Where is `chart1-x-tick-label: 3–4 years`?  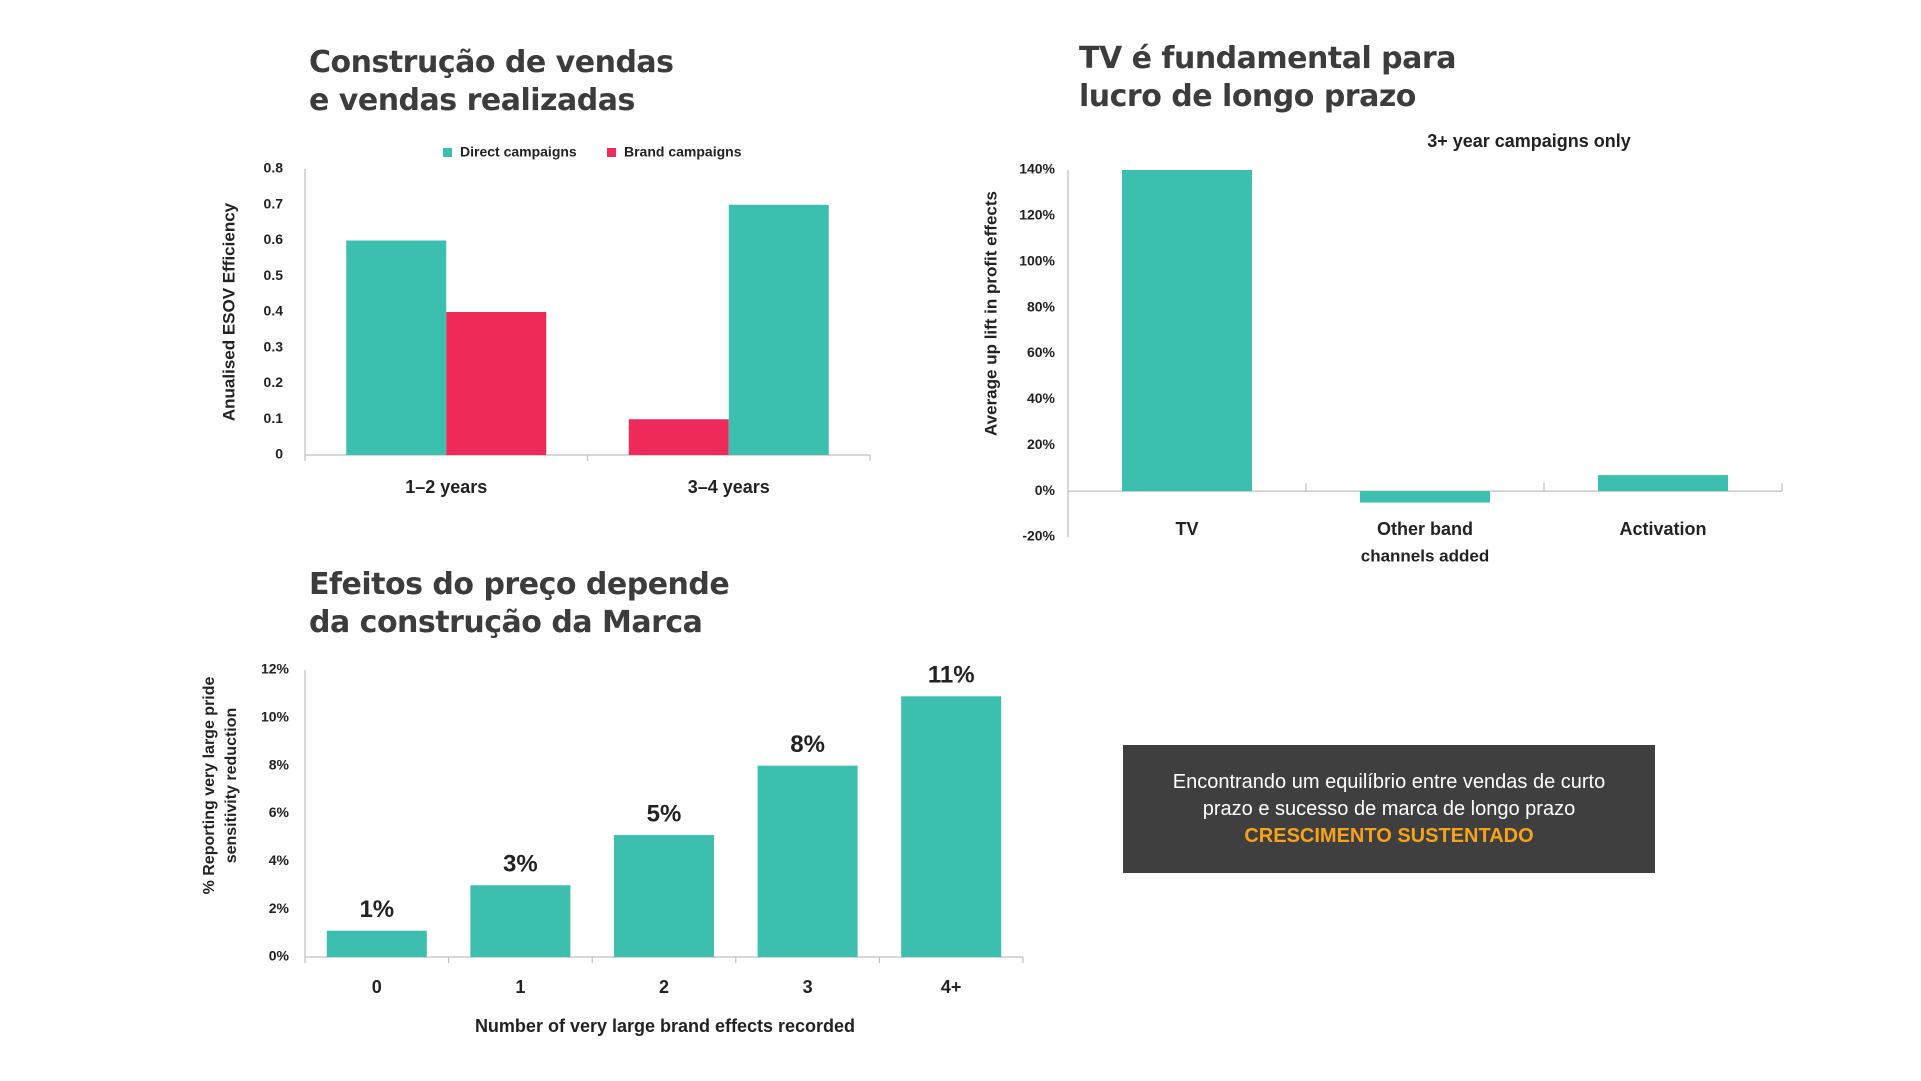 chart1-x-tick-label: 3–4 years is located at coordinates (729, 487).